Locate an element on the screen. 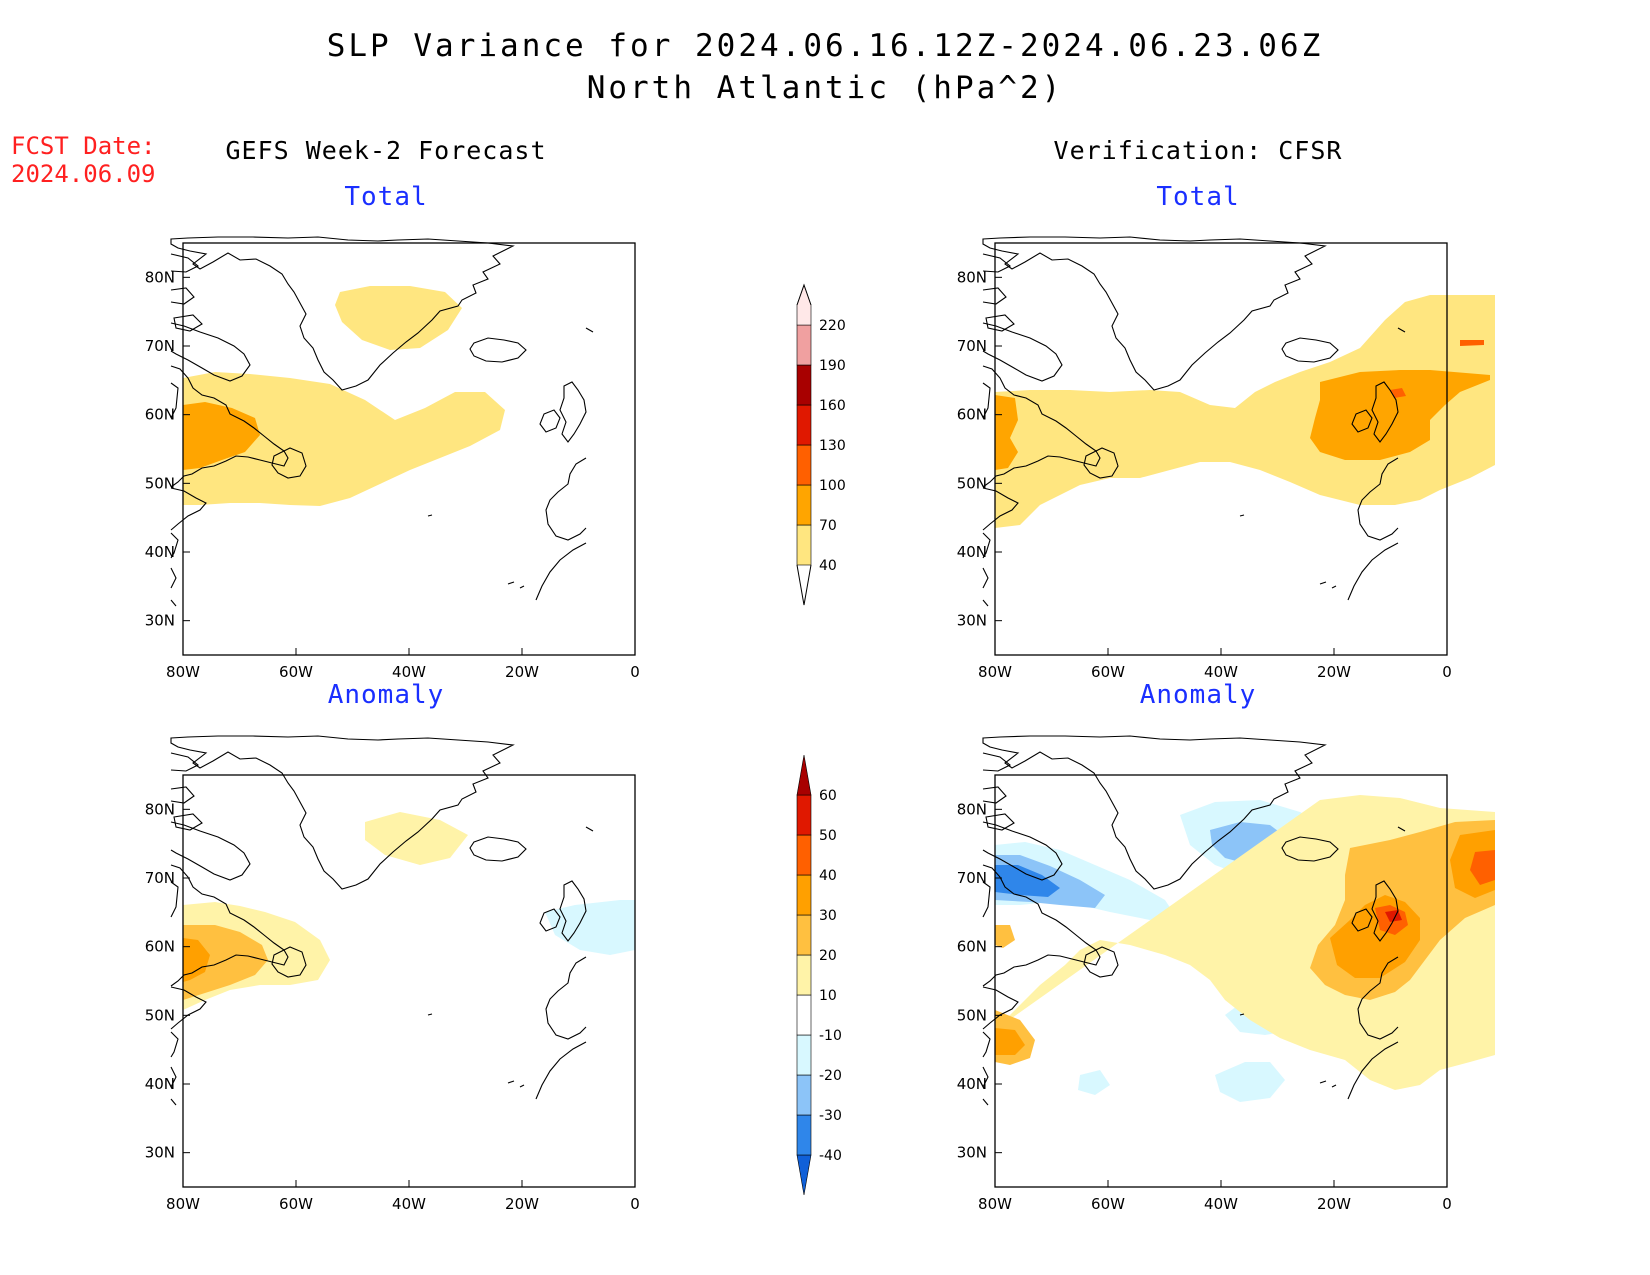 The height and width of the screenshot is (1275, 1650). forecast-anomaly-lon-label: 60W is located at coordinates (296, 1204).